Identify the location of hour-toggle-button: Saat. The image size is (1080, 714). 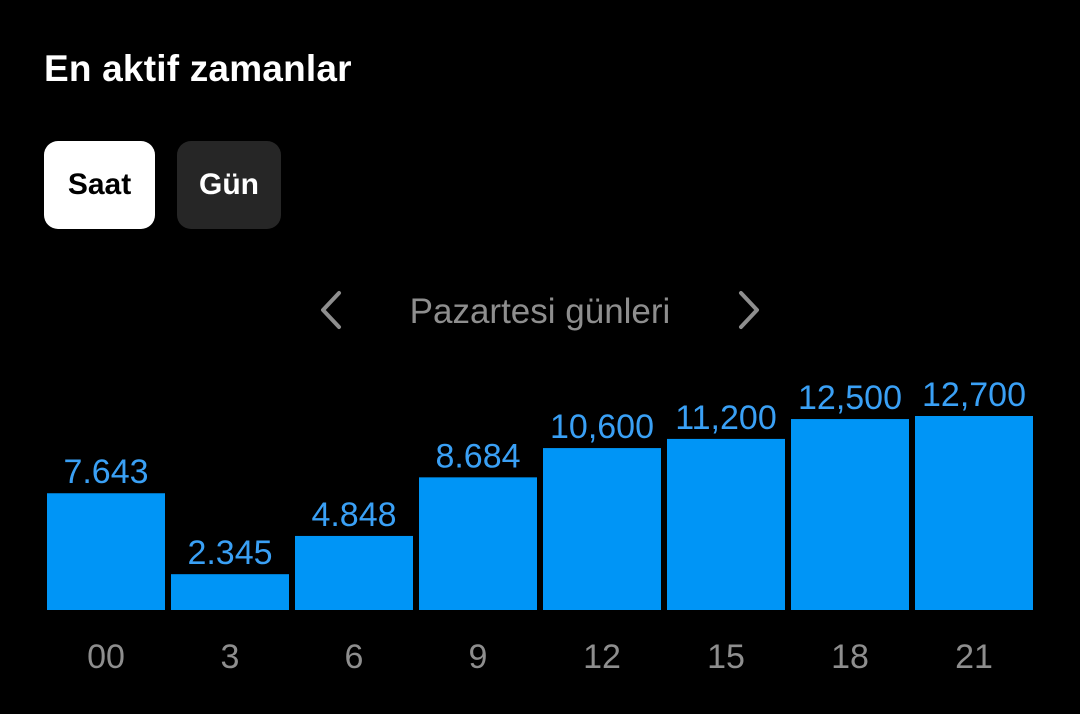
(99, 185).